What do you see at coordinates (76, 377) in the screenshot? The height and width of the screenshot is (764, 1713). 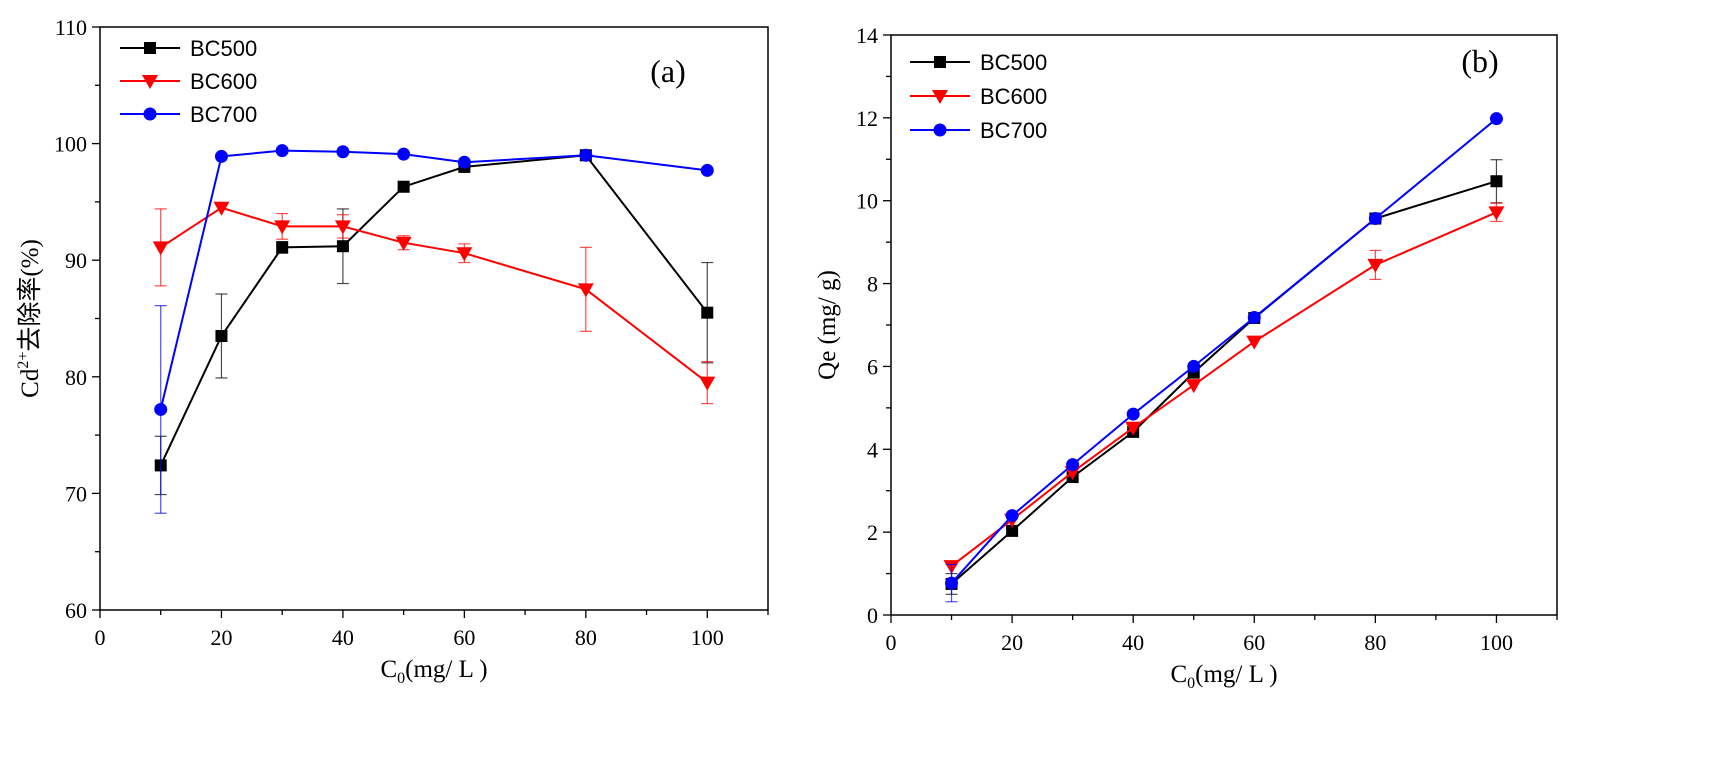 I see `panel-a-y-tick-label: 80` at bounding box center [76, 377].